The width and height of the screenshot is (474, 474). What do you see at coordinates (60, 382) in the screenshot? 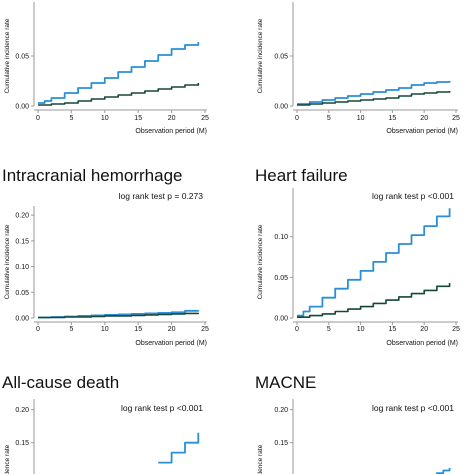
I see `panel-title: All-cause death` at bounding box center [60, 382].